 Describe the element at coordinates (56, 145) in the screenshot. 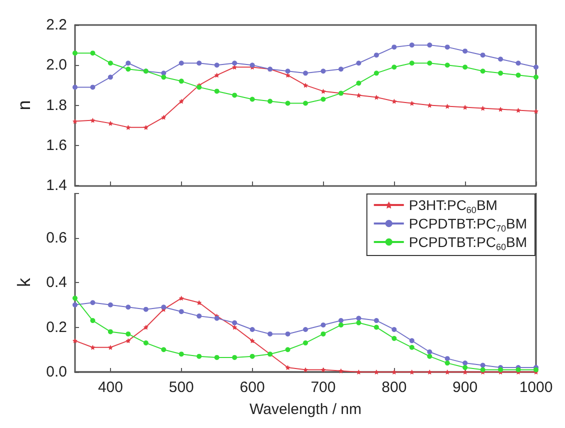

I see `y-tick-label: 1.6` at that location.